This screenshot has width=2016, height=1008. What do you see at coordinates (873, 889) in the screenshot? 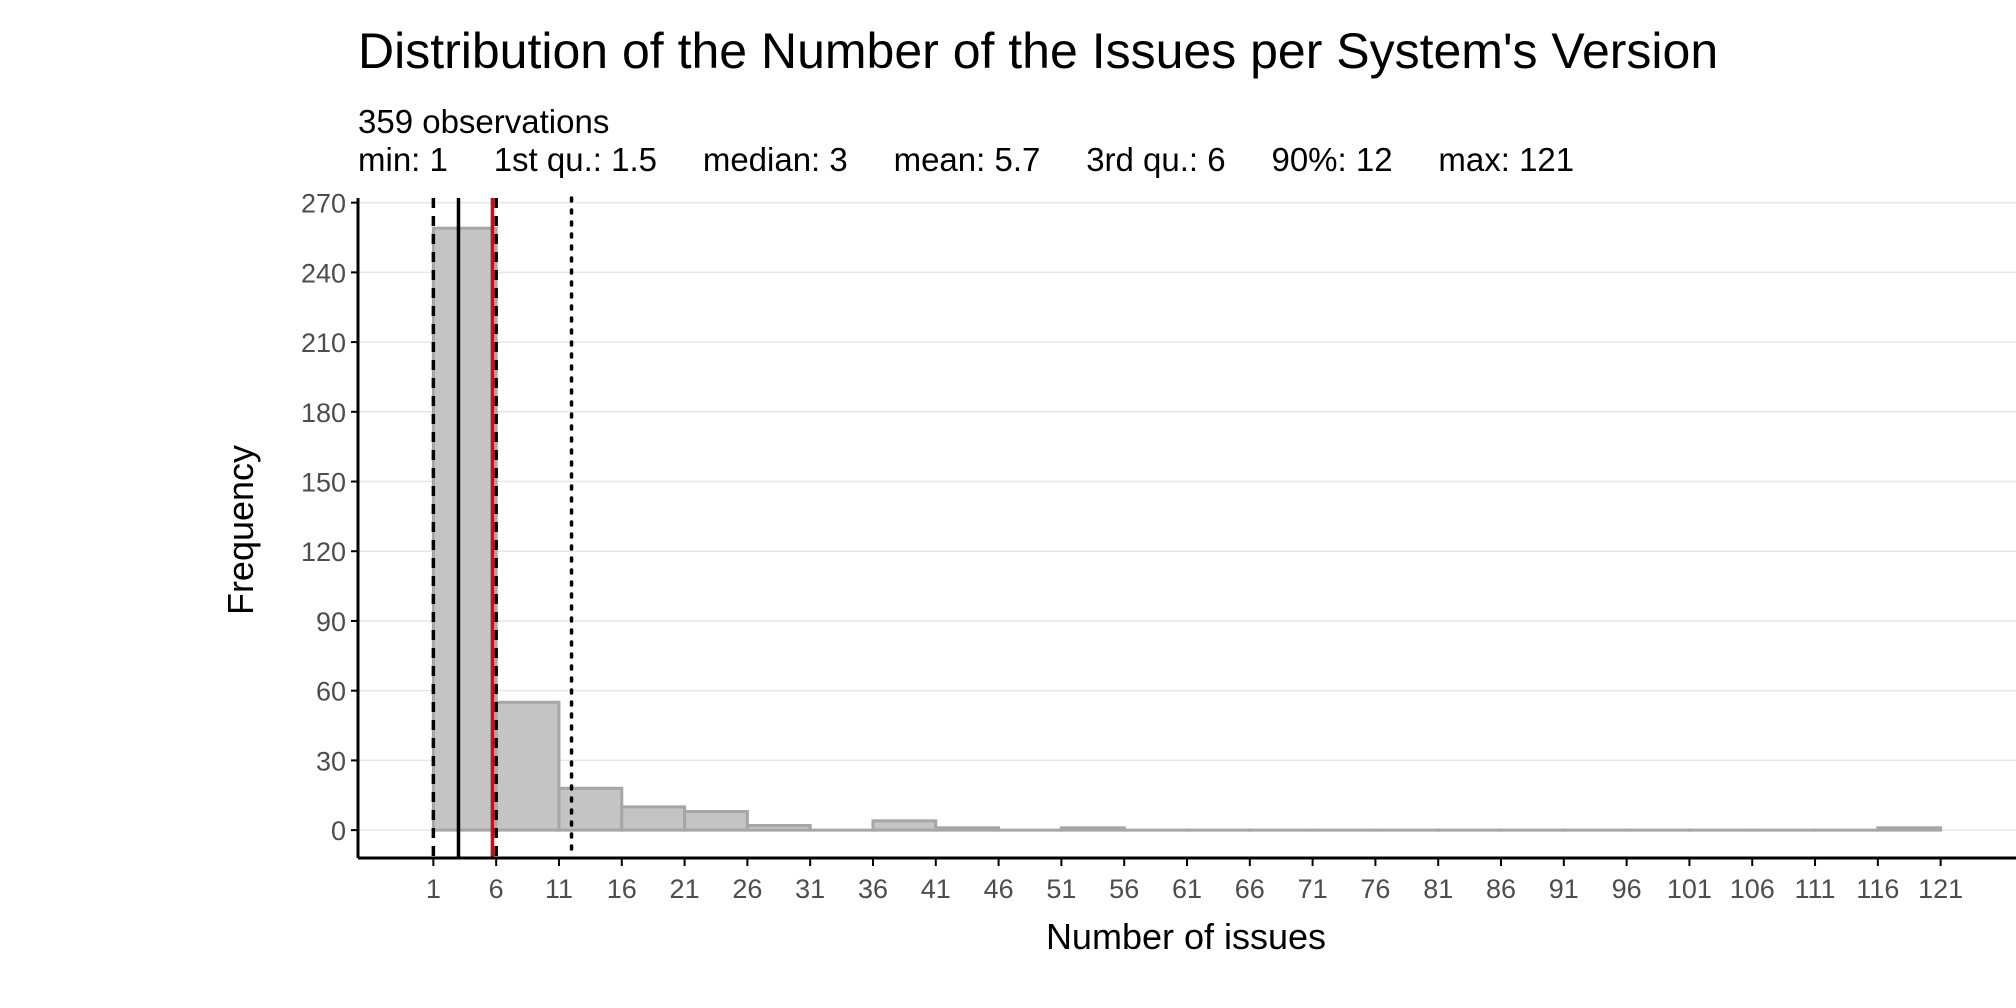
I see `x-tick-label: 36` at bounding box center [873, 889].